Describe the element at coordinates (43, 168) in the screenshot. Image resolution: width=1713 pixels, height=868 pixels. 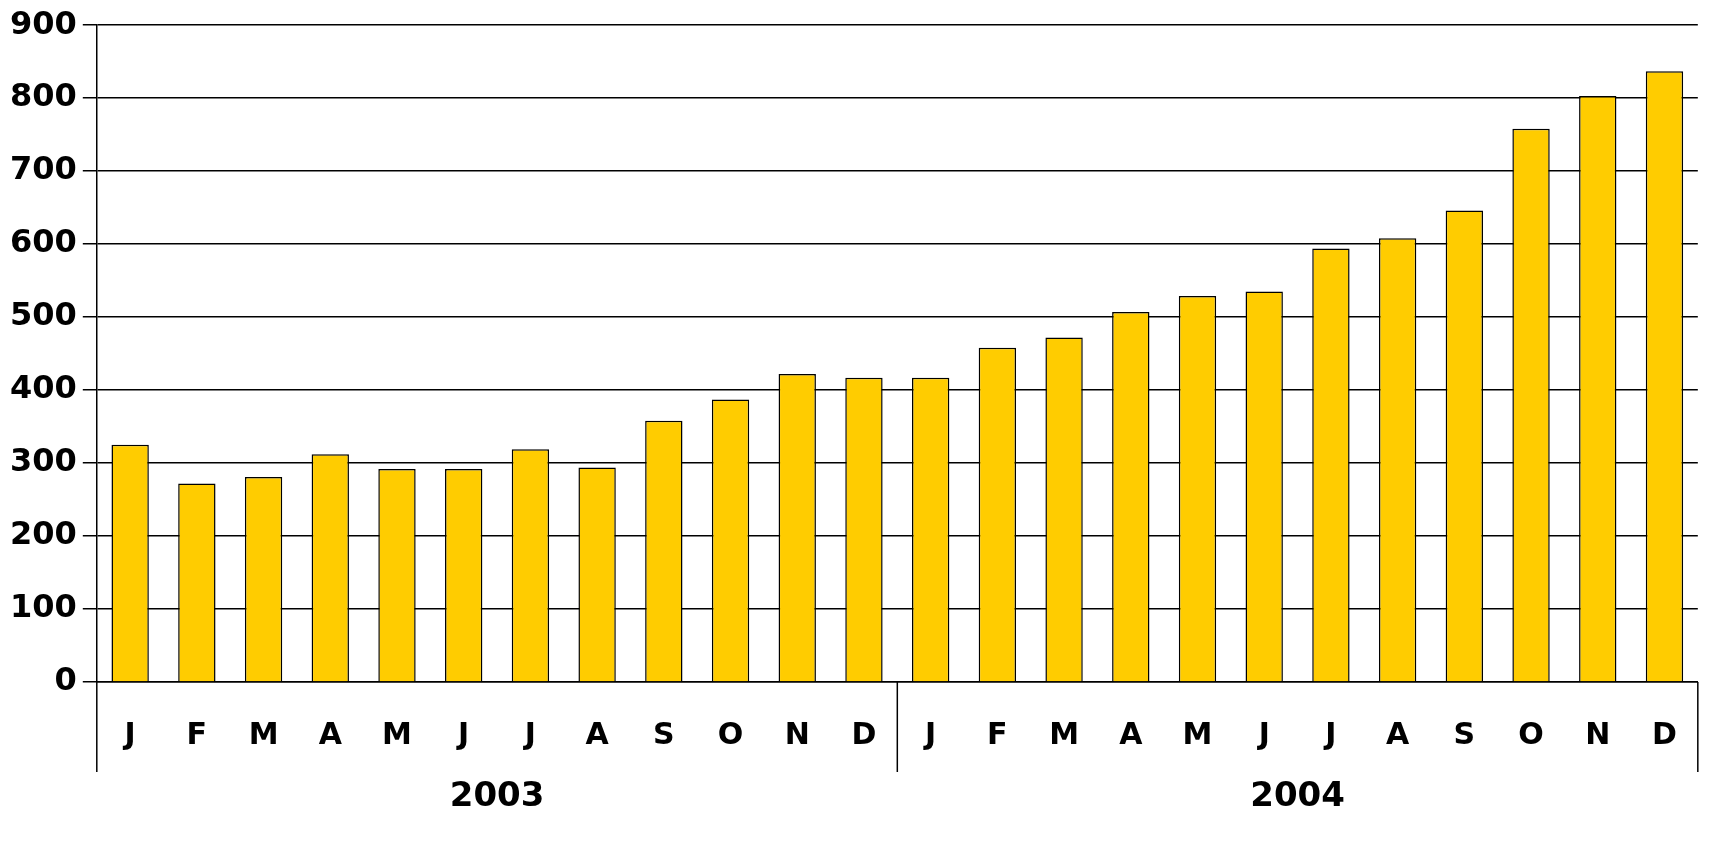
I see `y-tick-label: 700` at that location.